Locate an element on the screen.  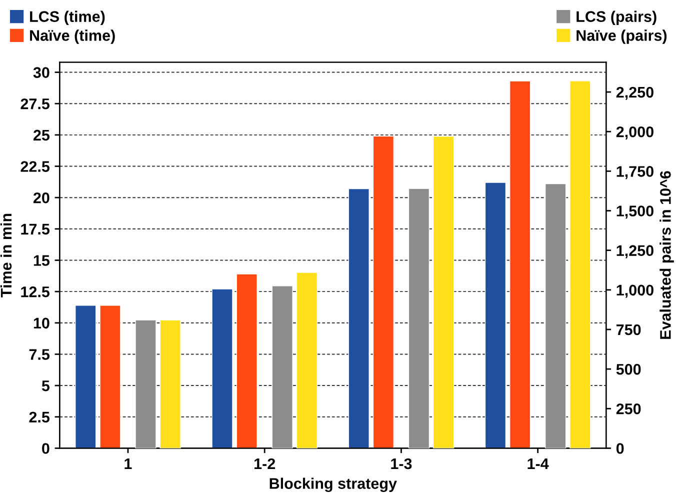
x-tick-label: 1-4 is located at coordinates (538, 463).